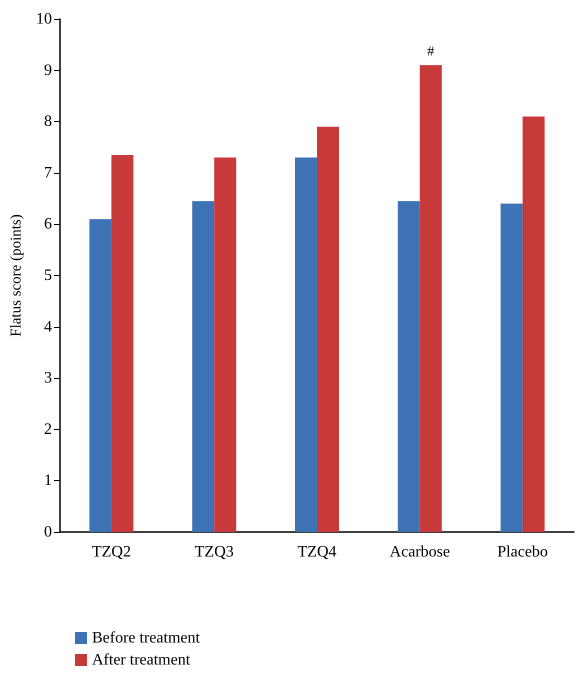 The height and width of the screenshot is (679, 588). I want to click on y-tick-label: 1, so click(48, 481).